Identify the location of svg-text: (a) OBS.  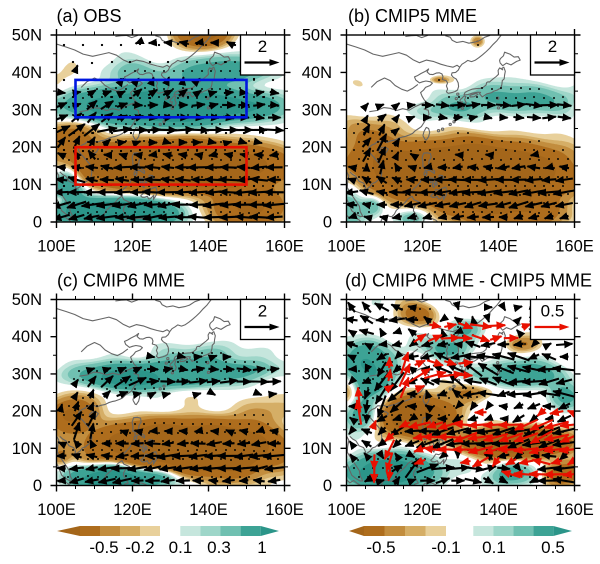
(89, 16).